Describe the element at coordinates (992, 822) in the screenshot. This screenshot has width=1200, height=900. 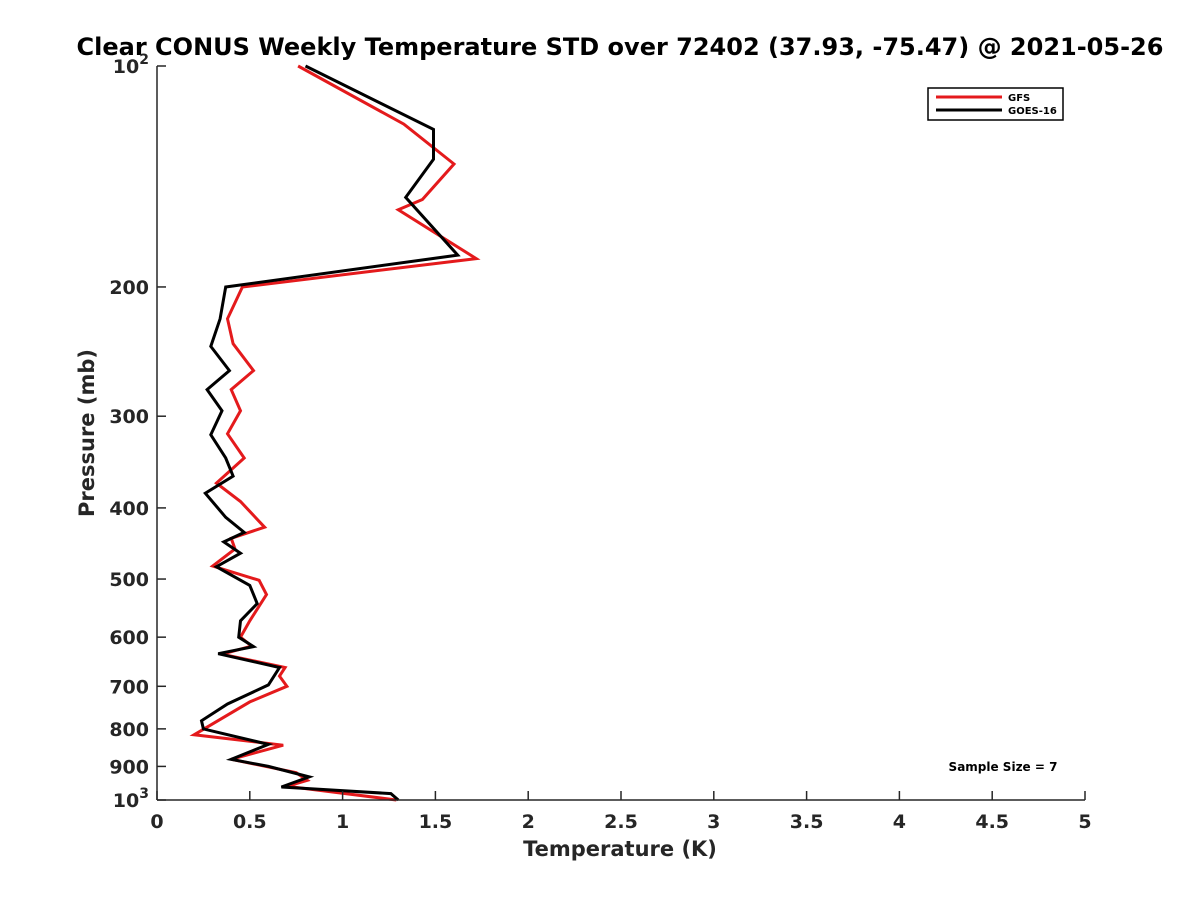
I see `x-tick-label: 4.5` at that location.